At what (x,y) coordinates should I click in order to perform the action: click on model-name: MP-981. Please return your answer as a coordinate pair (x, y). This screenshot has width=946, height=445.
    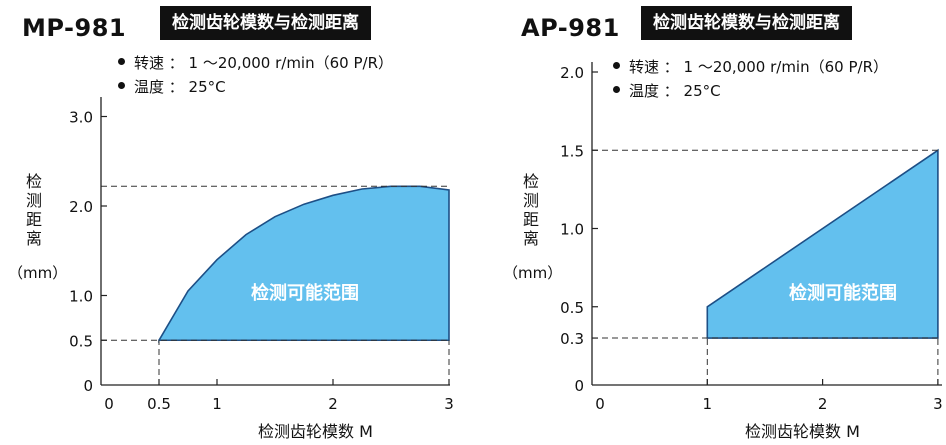
    Looking at the image, I should click on (74, 28).